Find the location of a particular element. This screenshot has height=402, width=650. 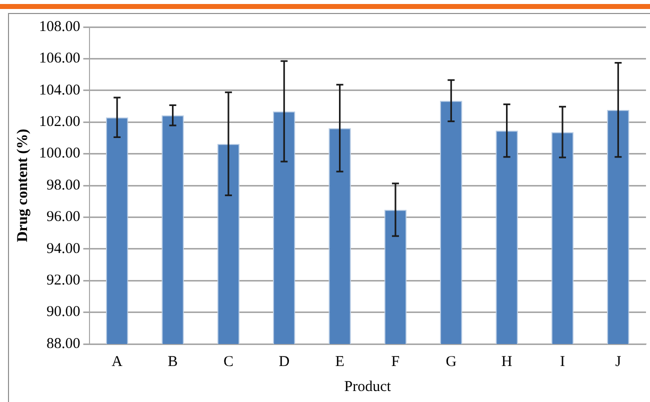

x-tick-label: D is located at coordinates (284, 362).